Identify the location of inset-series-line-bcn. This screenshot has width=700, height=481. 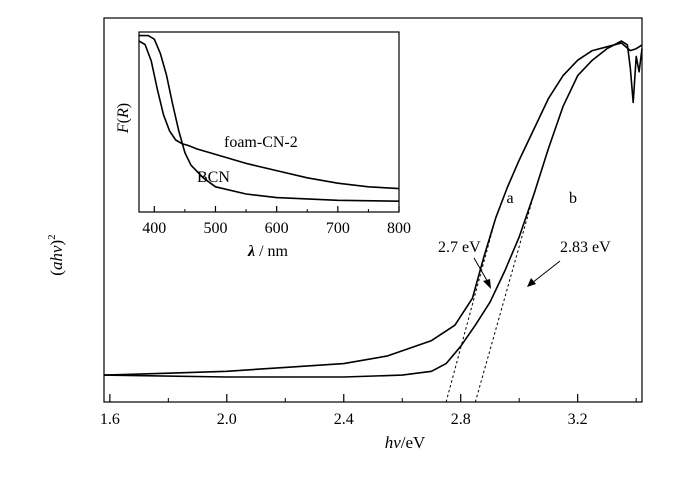
(269, 118).